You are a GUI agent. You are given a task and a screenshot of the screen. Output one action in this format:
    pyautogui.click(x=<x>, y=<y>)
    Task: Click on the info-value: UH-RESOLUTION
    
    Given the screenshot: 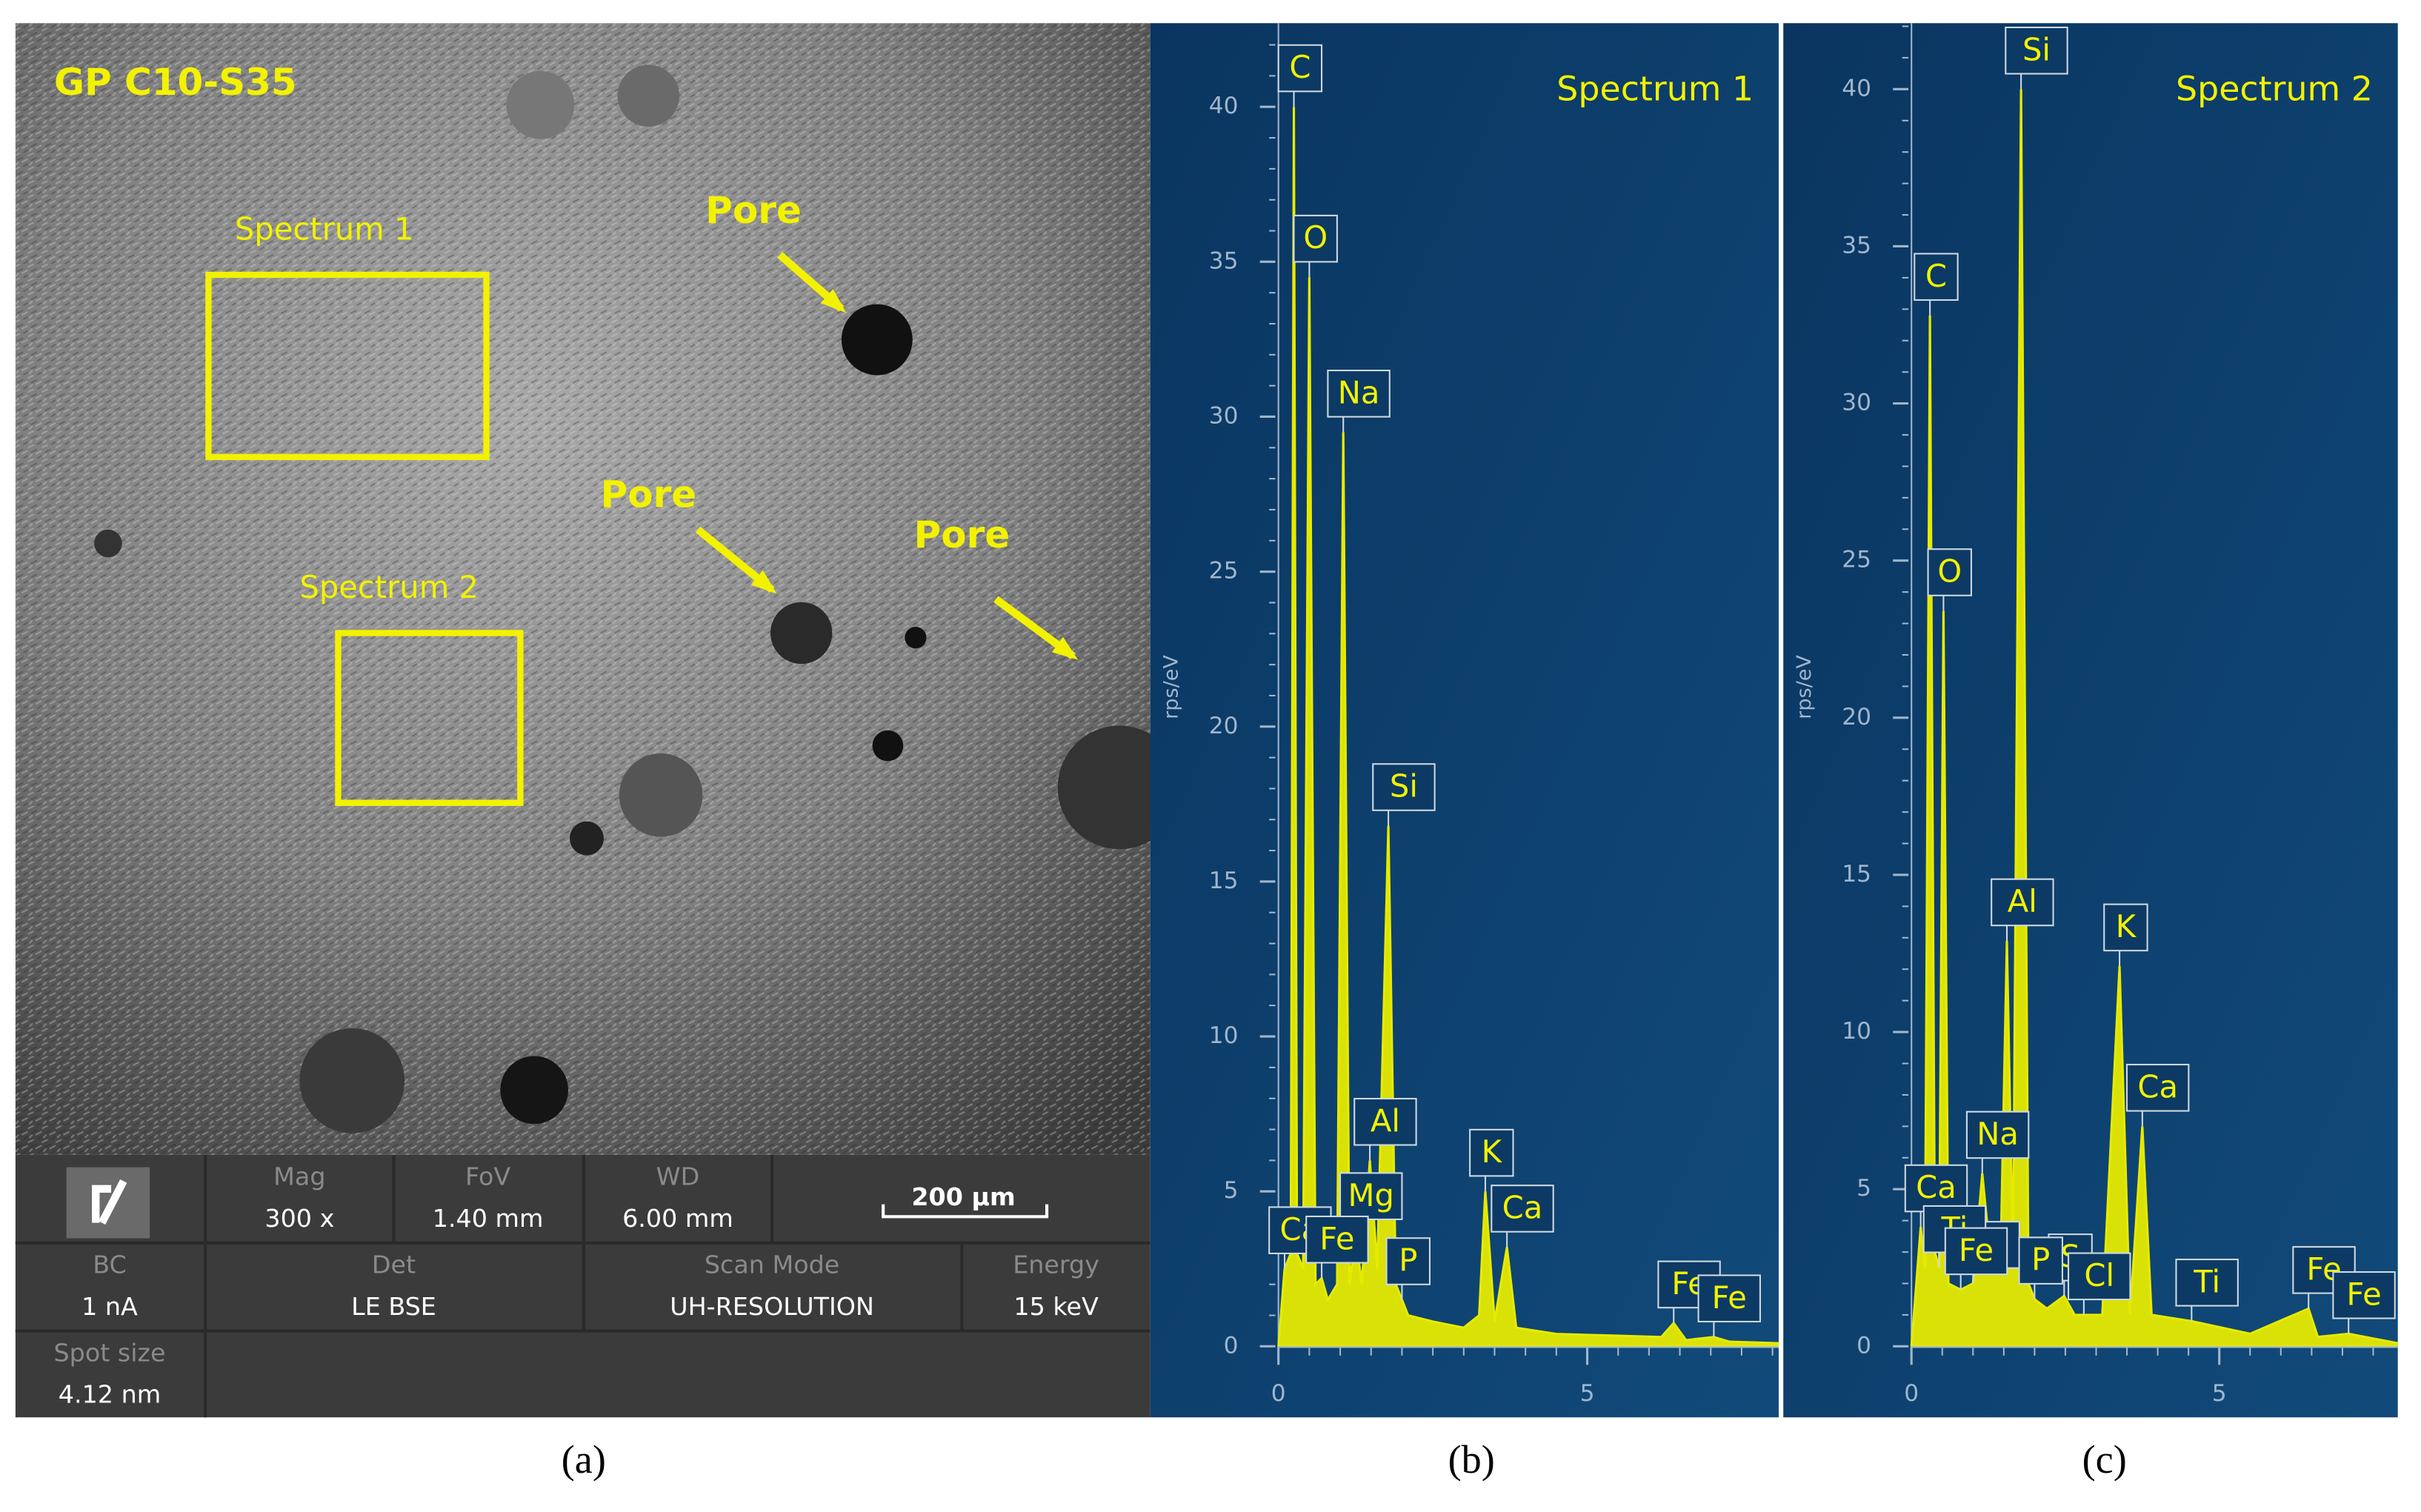 What is the action you would take?
    pyautogui.click(x=772, y=1307)
    